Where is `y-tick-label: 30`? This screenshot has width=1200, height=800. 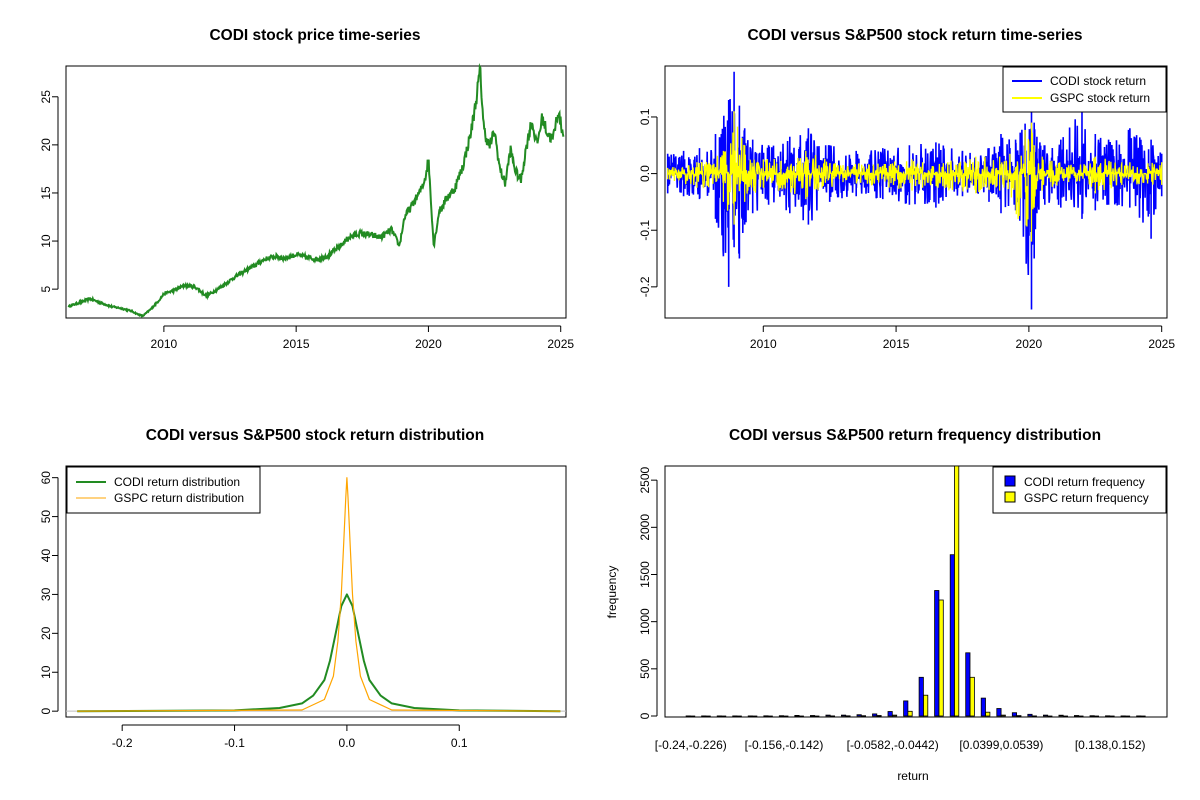 y-tick-label: 30 is located at coordinates (46, 594).